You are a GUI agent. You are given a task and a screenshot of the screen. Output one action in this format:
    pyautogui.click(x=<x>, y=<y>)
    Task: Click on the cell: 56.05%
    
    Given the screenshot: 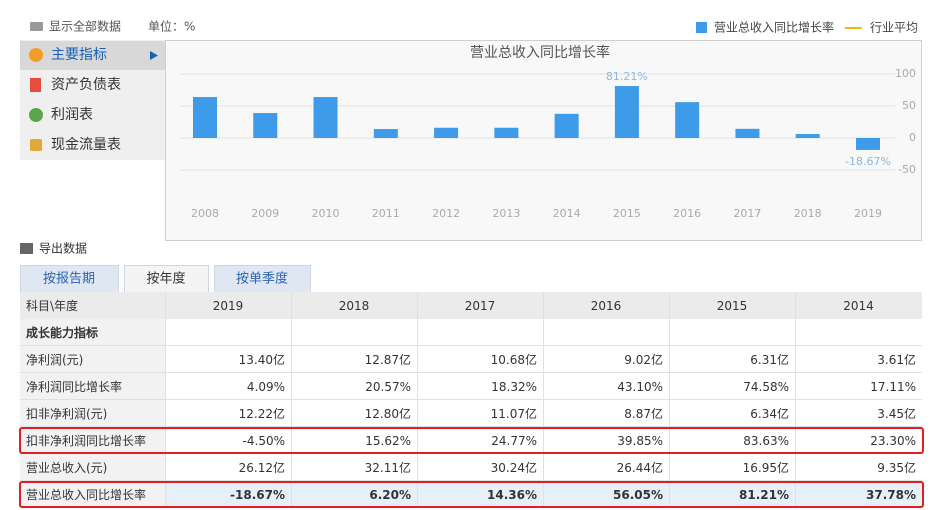 What is the action you would take?
    pyautogui.click(x=638, y=495)
    